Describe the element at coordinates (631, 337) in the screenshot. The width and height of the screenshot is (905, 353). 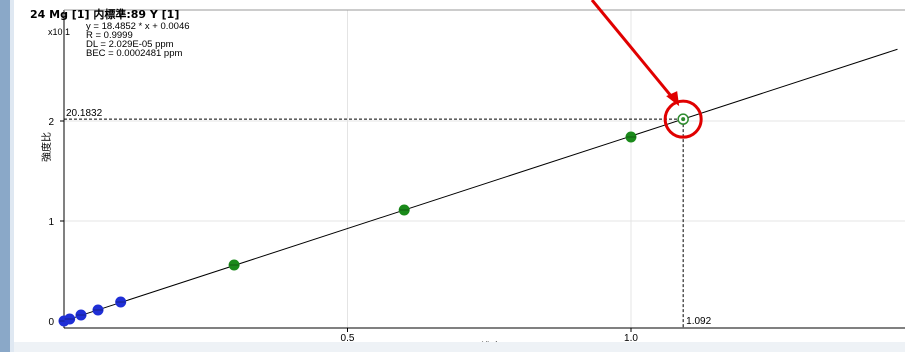
I see `x-tick-label: 1.0` at that location.